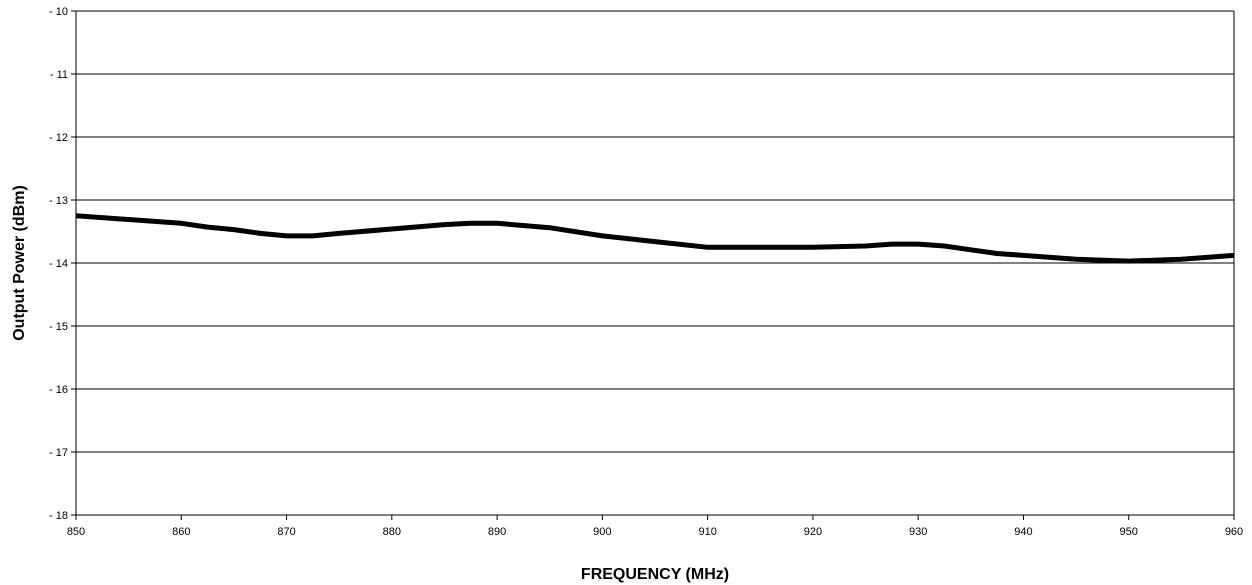 The height and width of the screenshot is (585, 1252). I want to click on x-tick-label: 930, so click(918, 532).